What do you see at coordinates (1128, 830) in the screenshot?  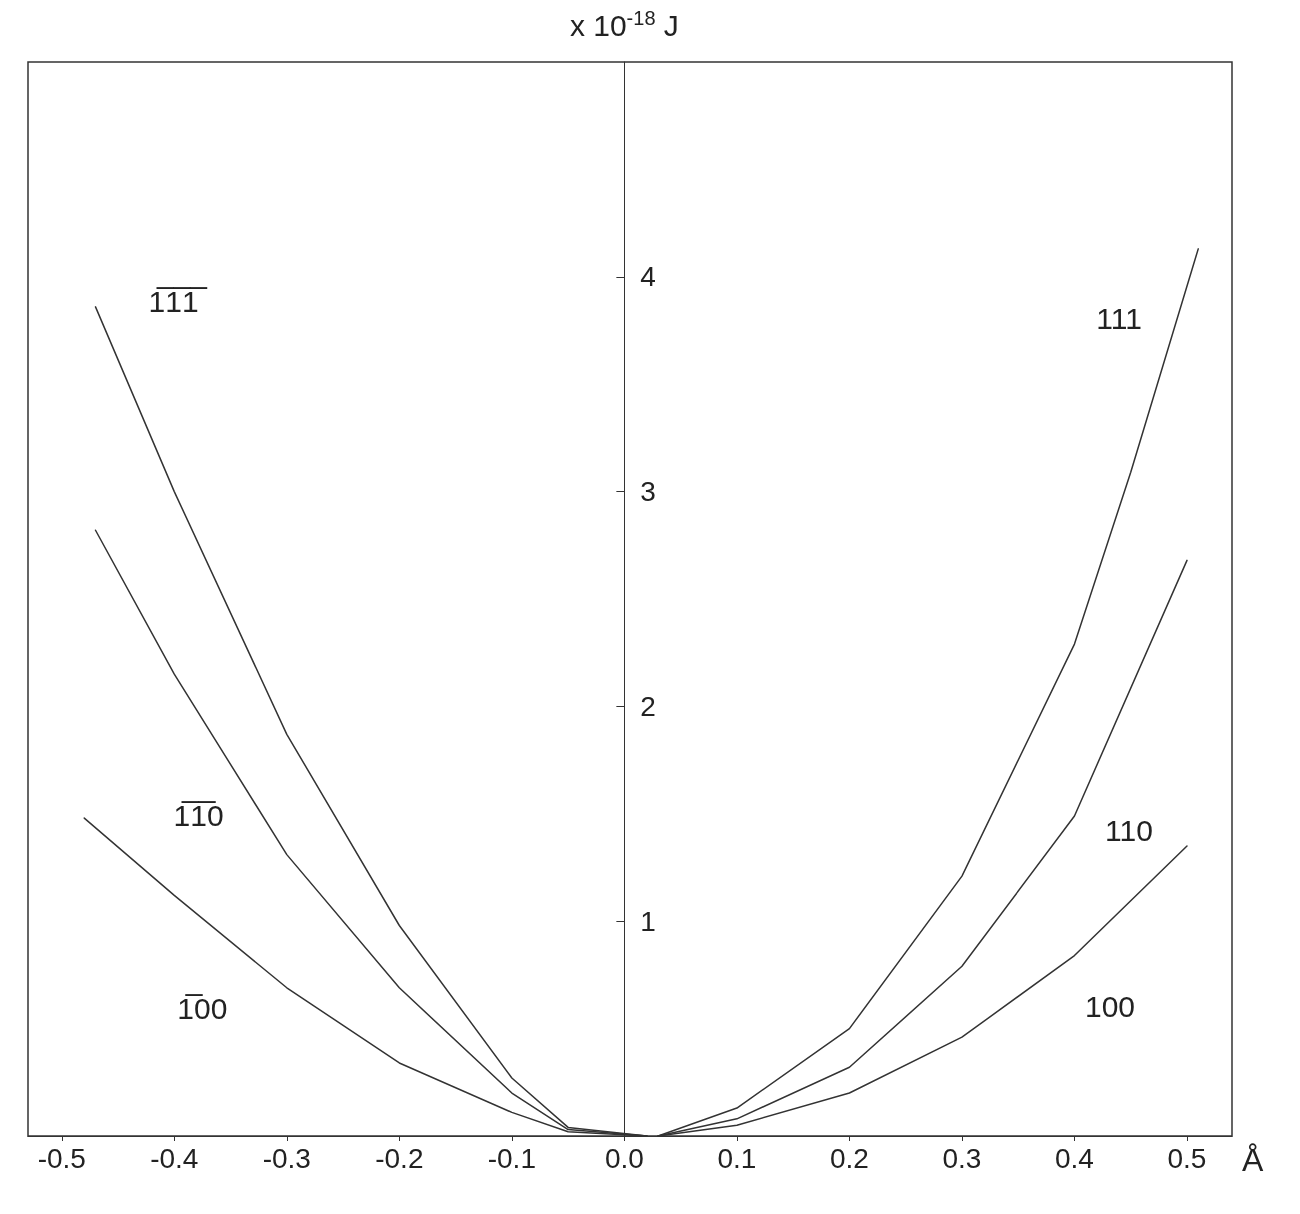 I see `series-label: 110` at bounding box center [1128, 830].